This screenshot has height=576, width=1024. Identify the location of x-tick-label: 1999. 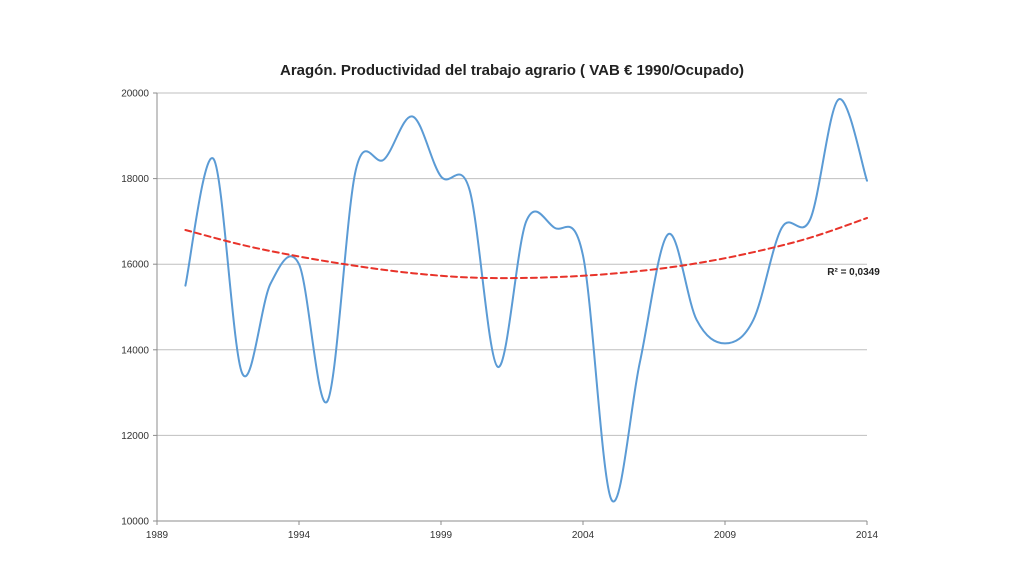
(441, 535).